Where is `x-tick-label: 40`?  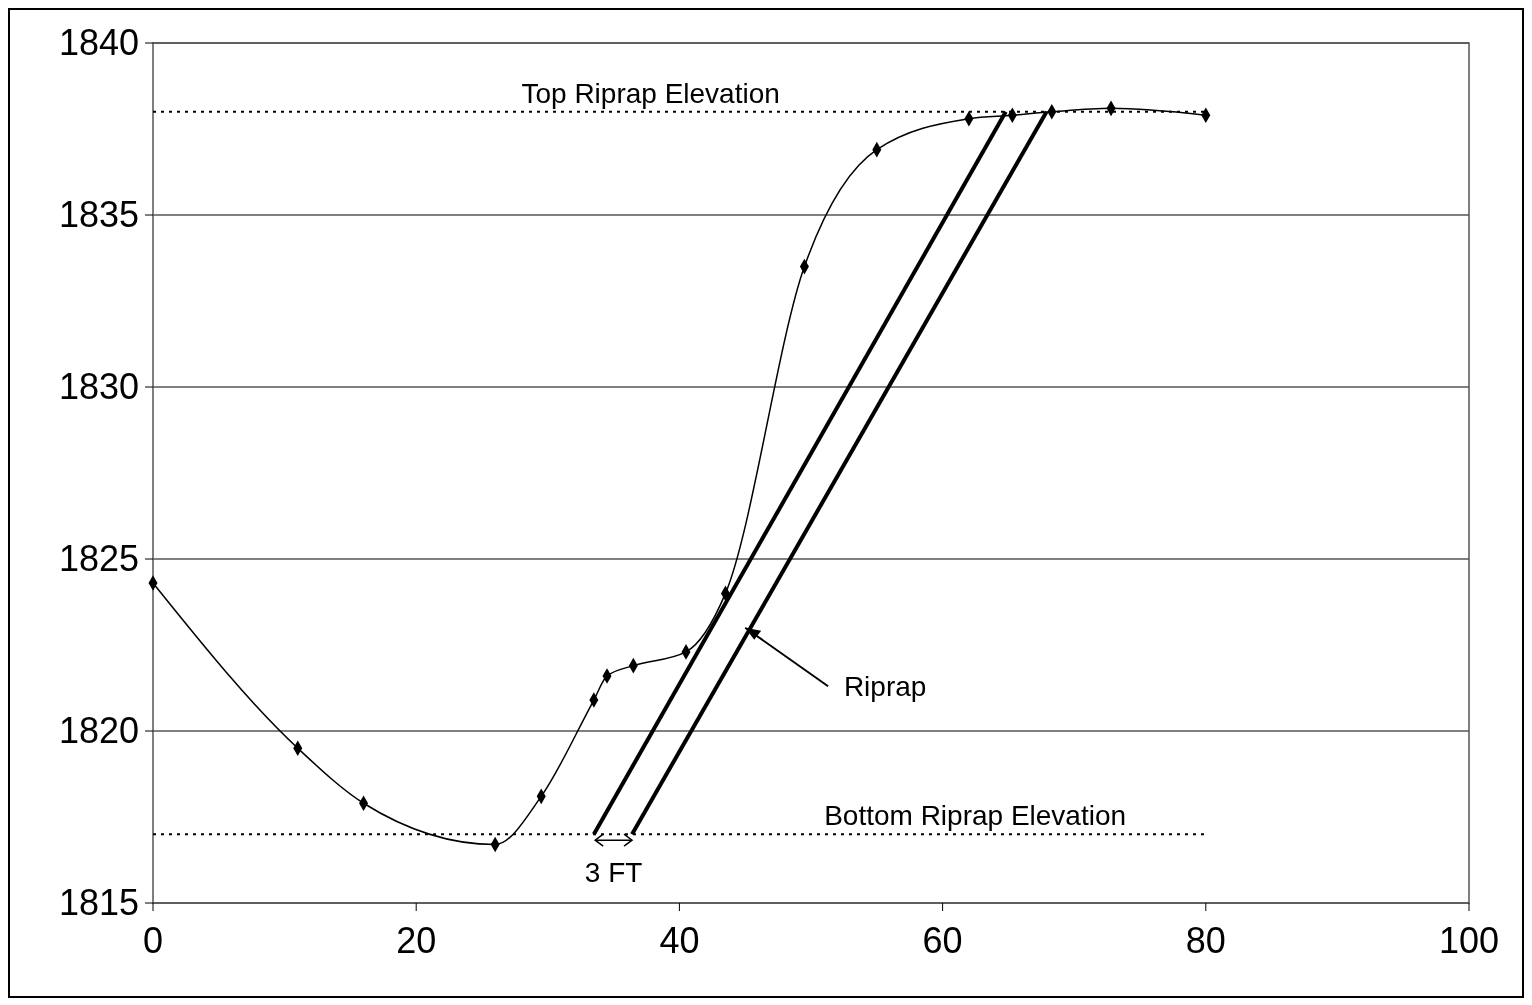 x-tick-label: 40 is located at coordinates (679, 940).